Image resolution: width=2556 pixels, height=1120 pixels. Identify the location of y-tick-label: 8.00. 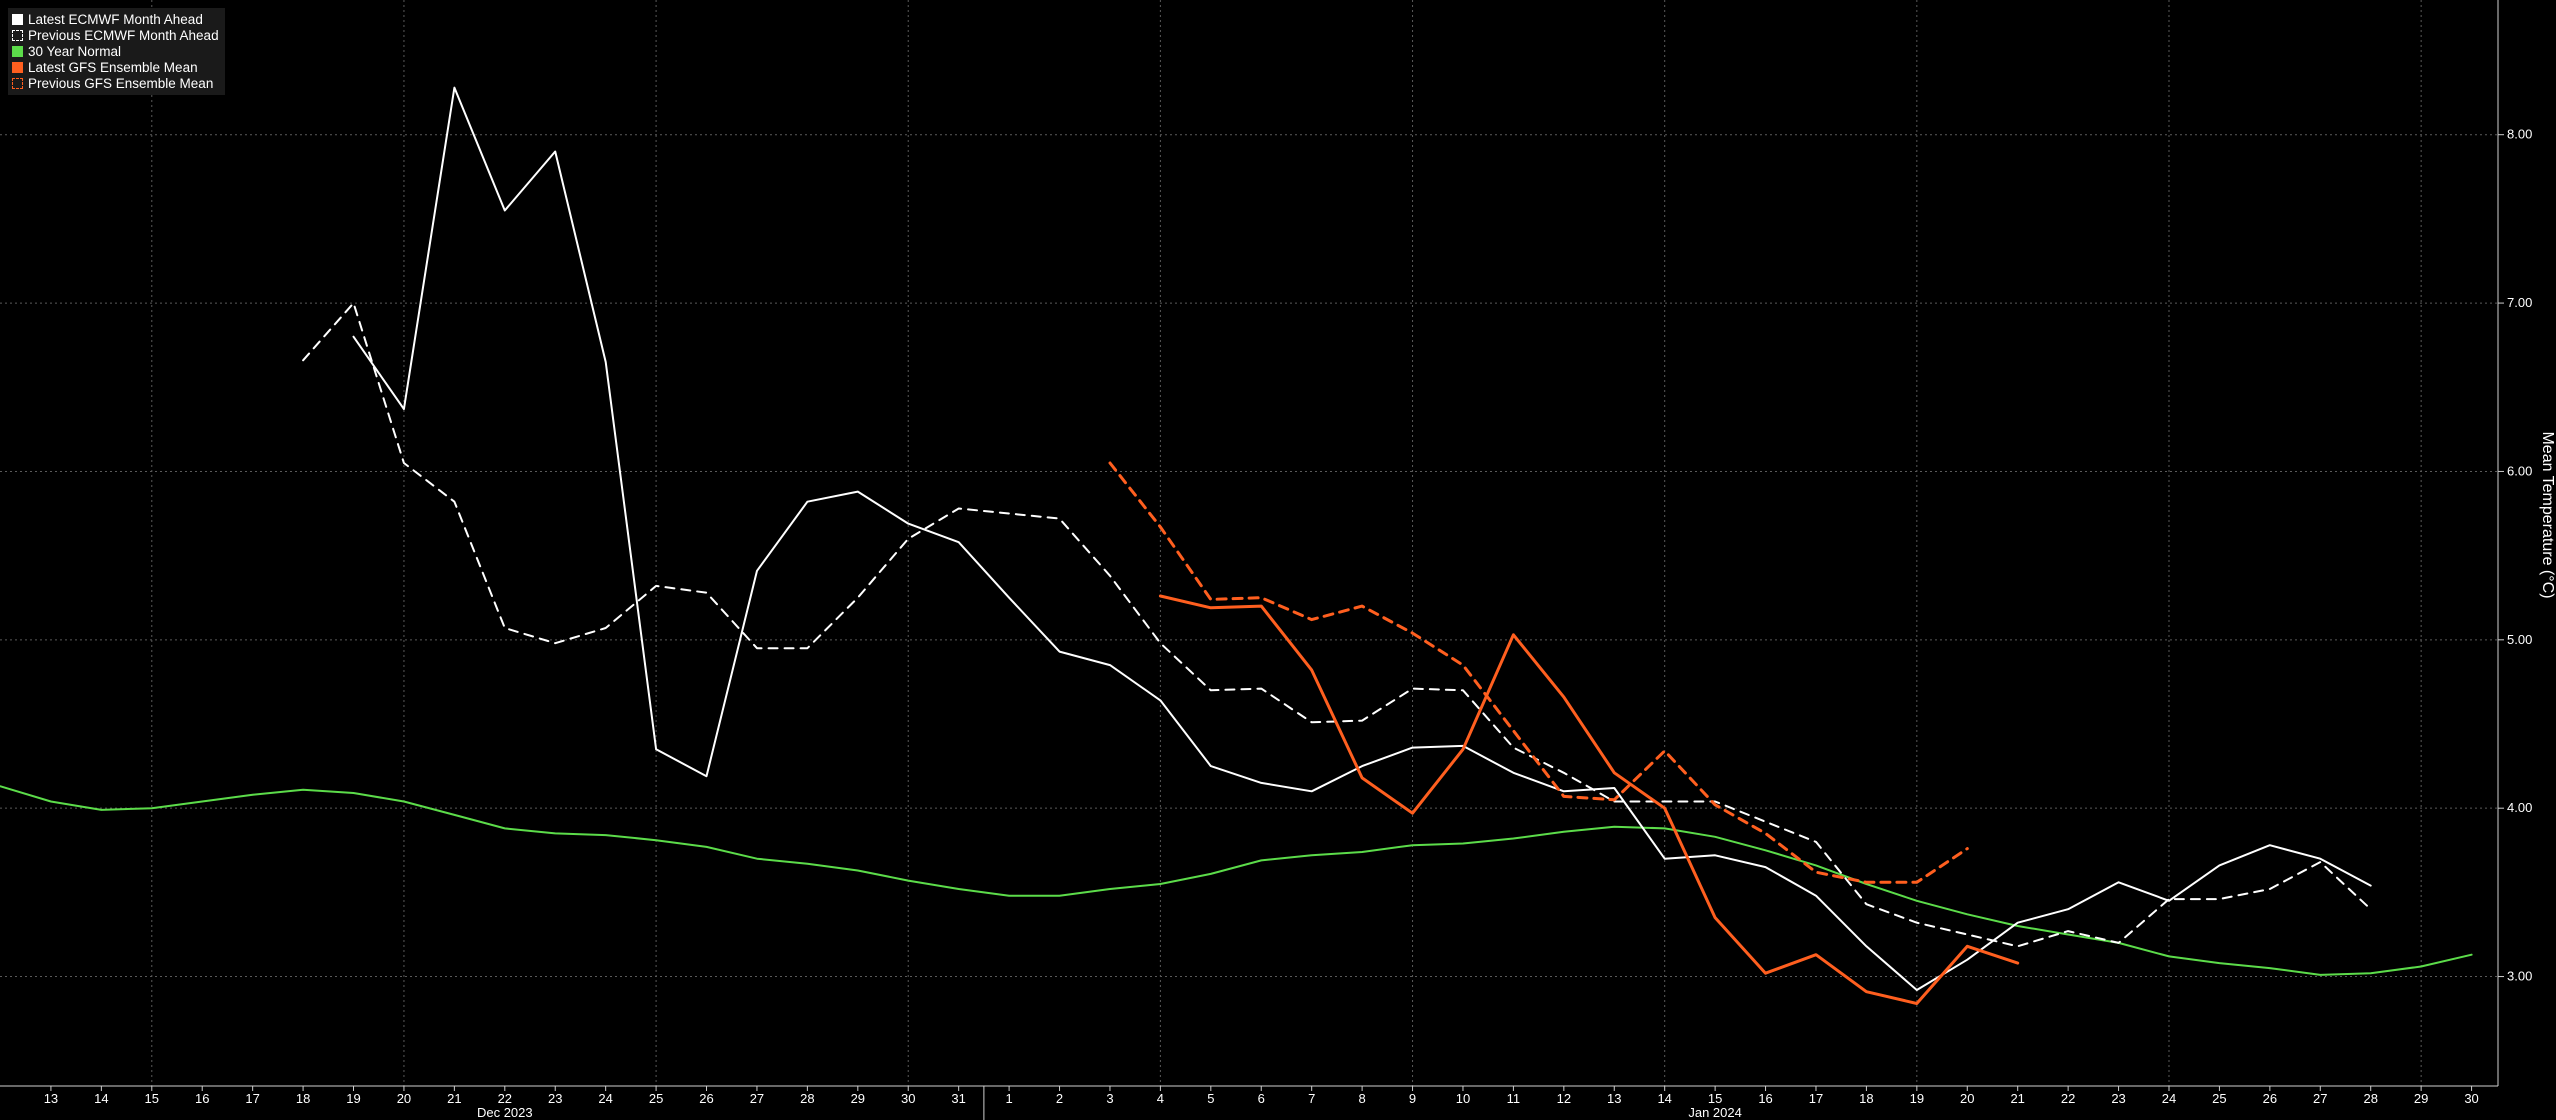
(2519, 134).